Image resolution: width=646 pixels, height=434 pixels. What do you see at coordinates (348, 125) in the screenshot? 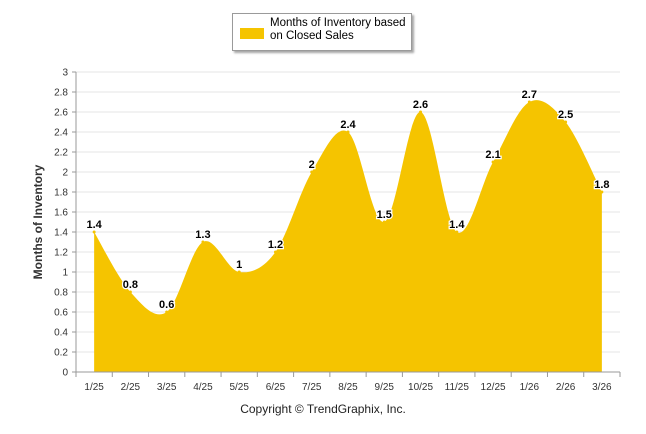
I see `data-label: 2.4` at bounding box center [348, 125].